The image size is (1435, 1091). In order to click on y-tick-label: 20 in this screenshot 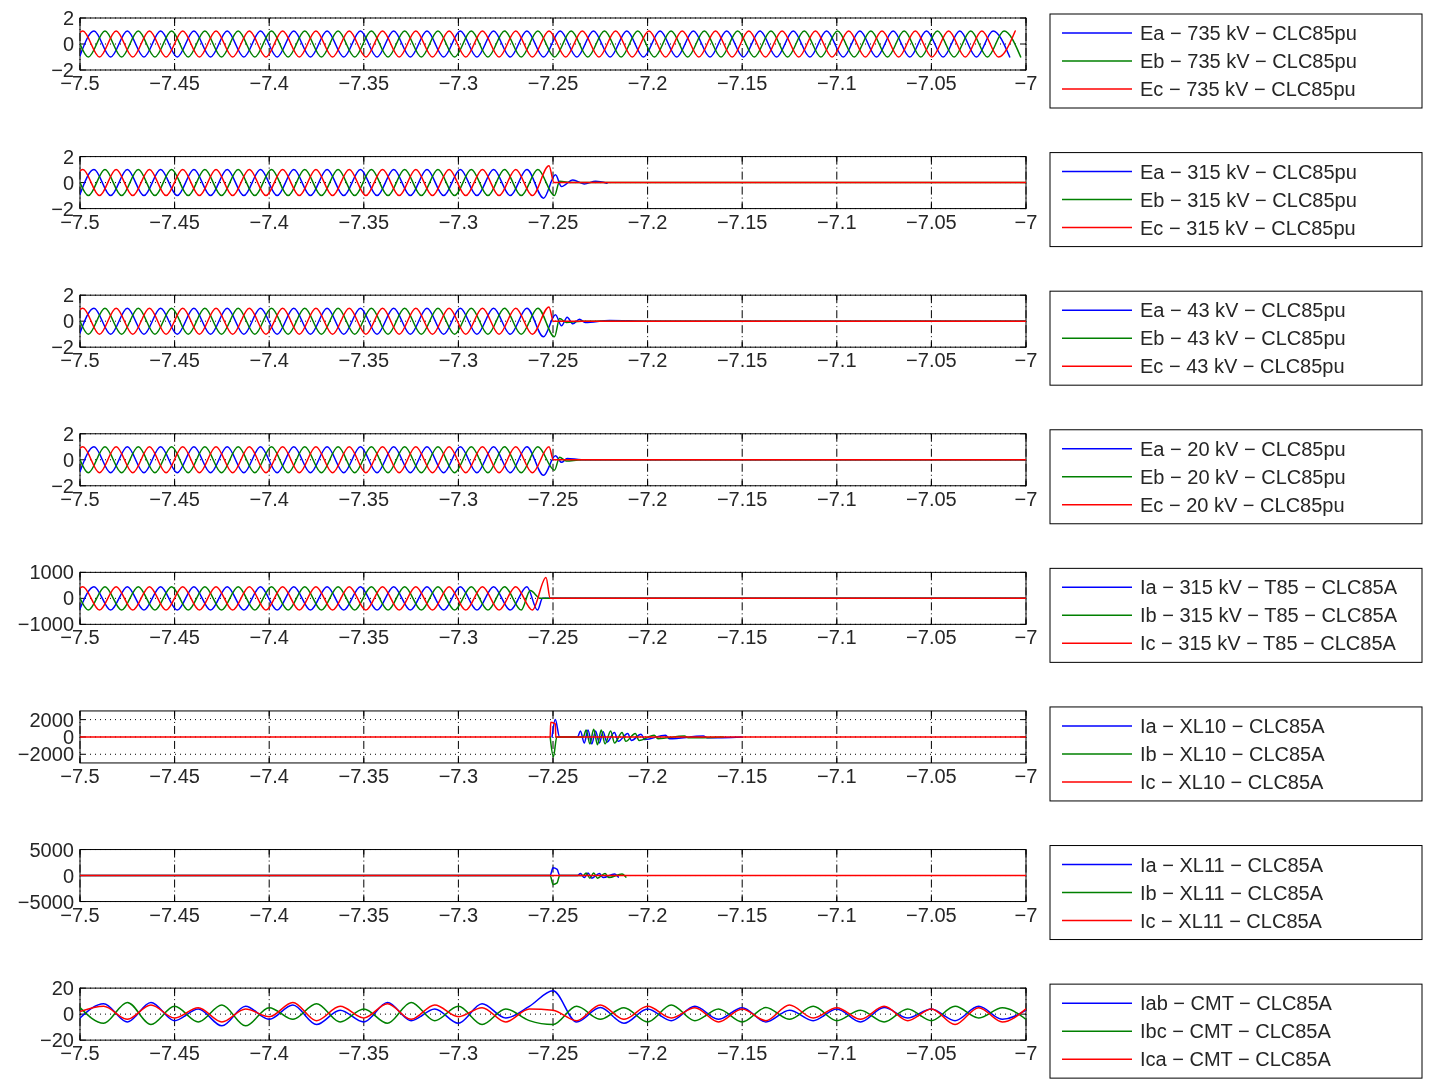, I will do `click(62, 988)`.